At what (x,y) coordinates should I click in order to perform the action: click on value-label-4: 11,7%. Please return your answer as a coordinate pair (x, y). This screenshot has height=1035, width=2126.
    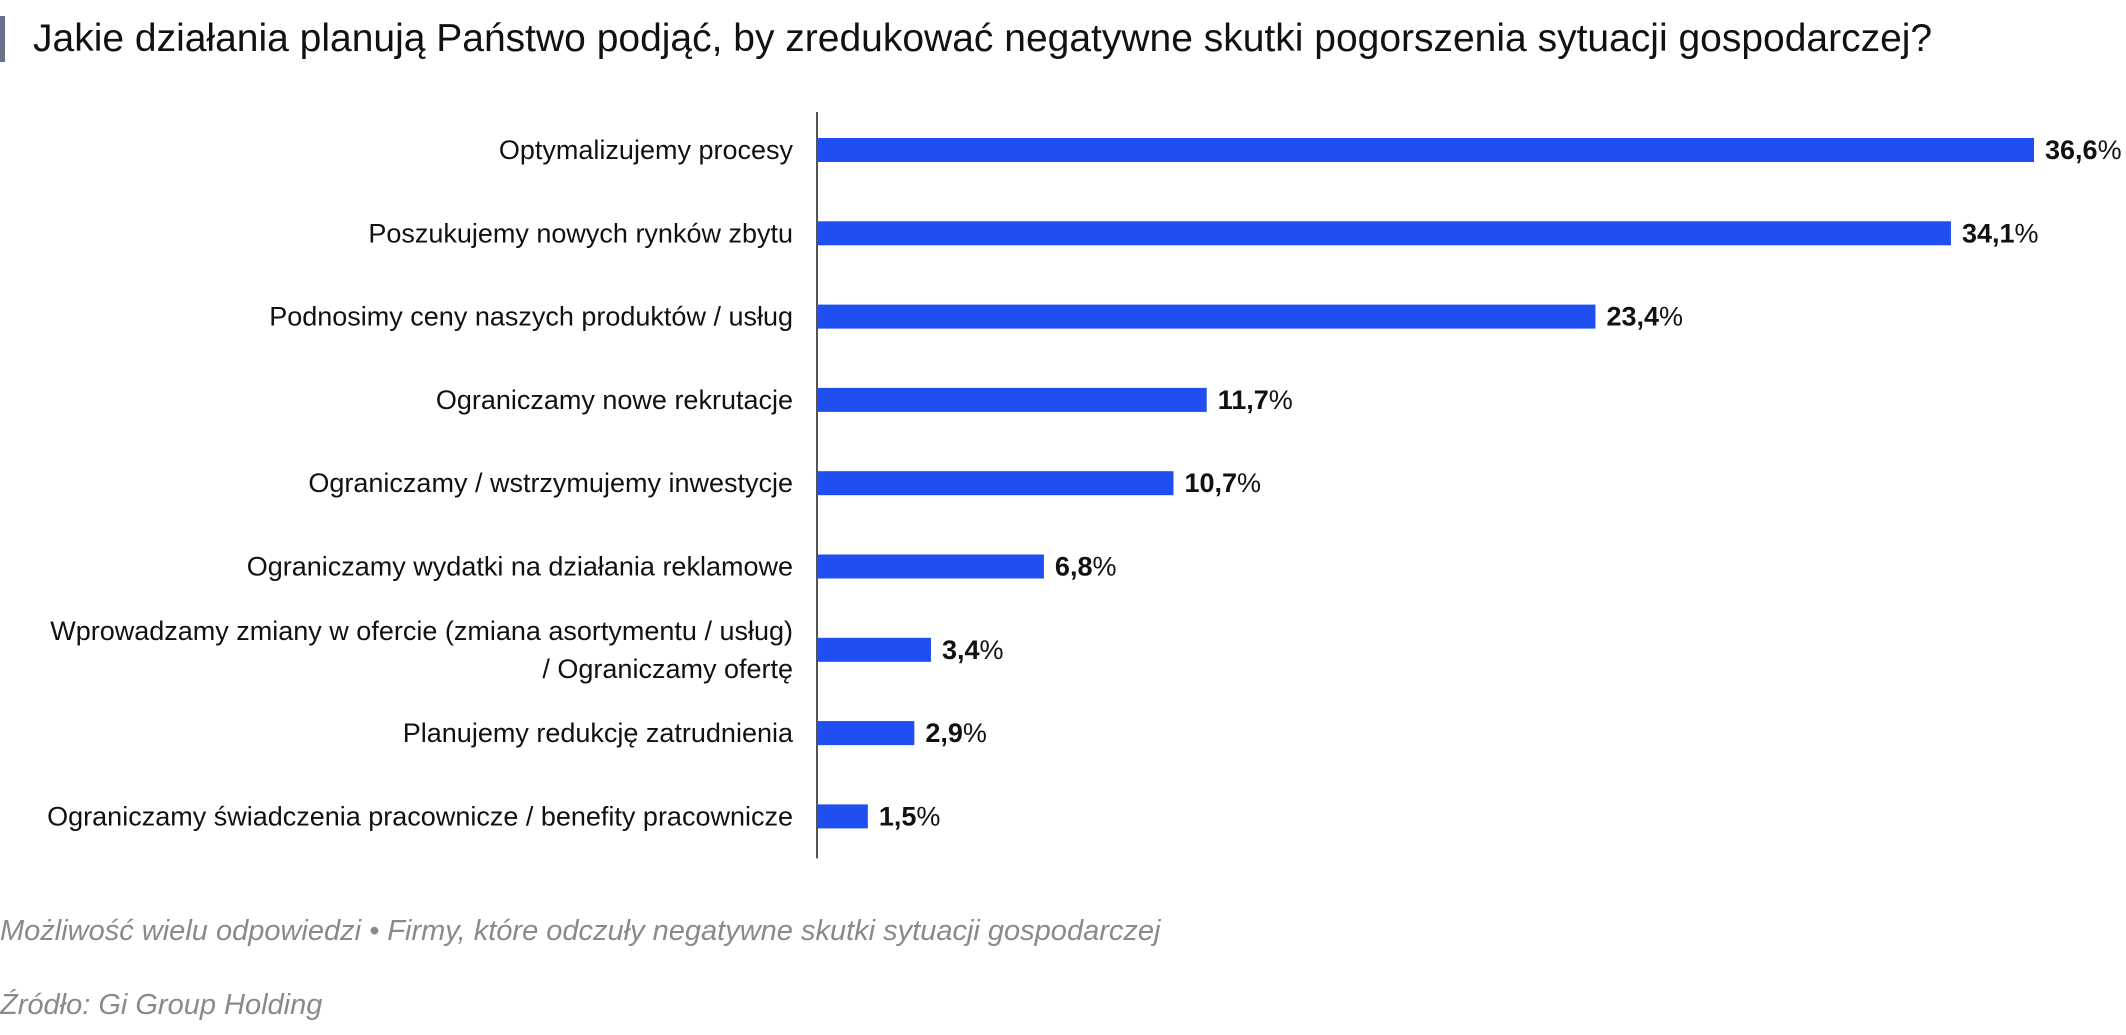
    Looking at the image, I should click on (1255, 400).